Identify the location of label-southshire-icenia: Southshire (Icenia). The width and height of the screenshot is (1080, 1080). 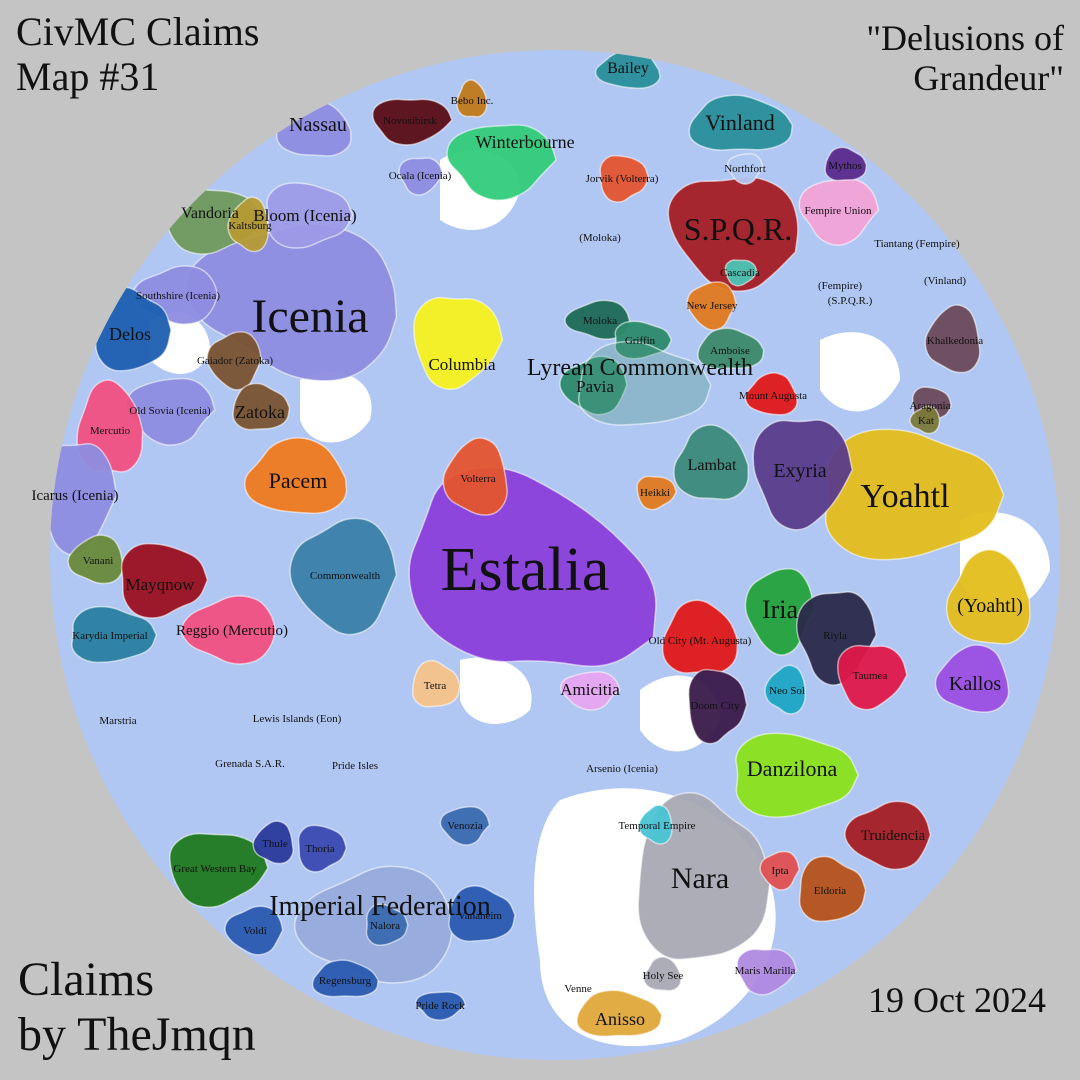
(178, 296).